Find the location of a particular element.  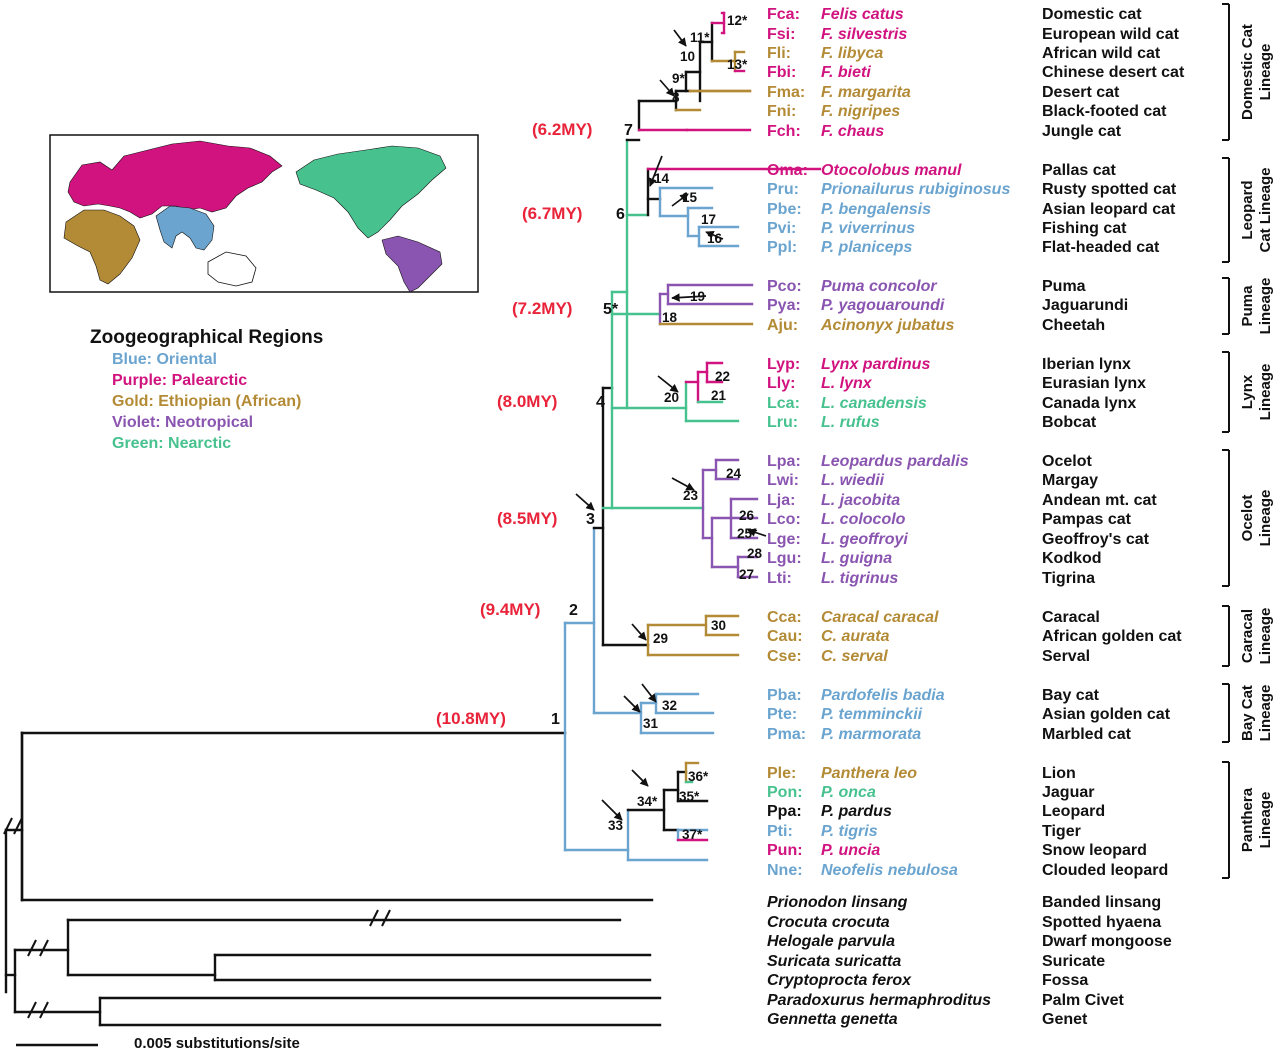

taxon-scientific-name: P. yagouaroundi is located at coordinates (883, 305).